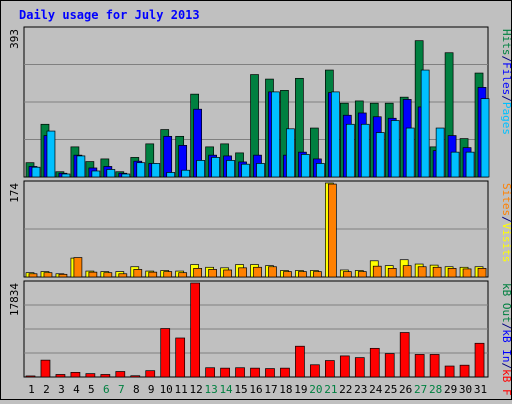 Image resolution: width=512 pixels, height=404 pixels. I want to click on x-tick-label-day-29: 29, so click(450, 389).